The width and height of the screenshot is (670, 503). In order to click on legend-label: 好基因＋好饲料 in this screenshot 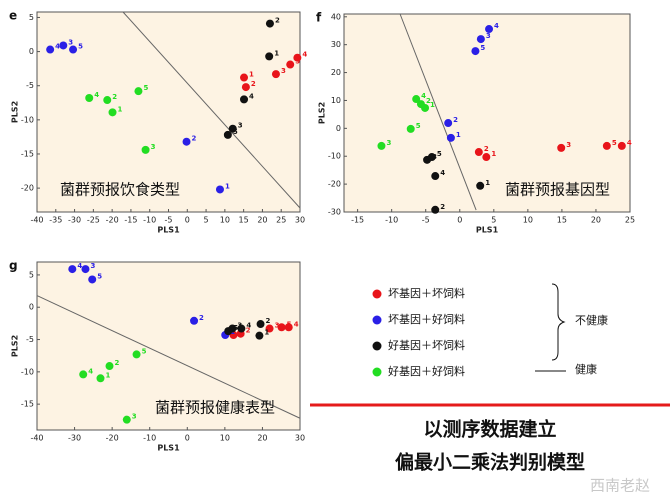, I will do `click(426, 371)`.